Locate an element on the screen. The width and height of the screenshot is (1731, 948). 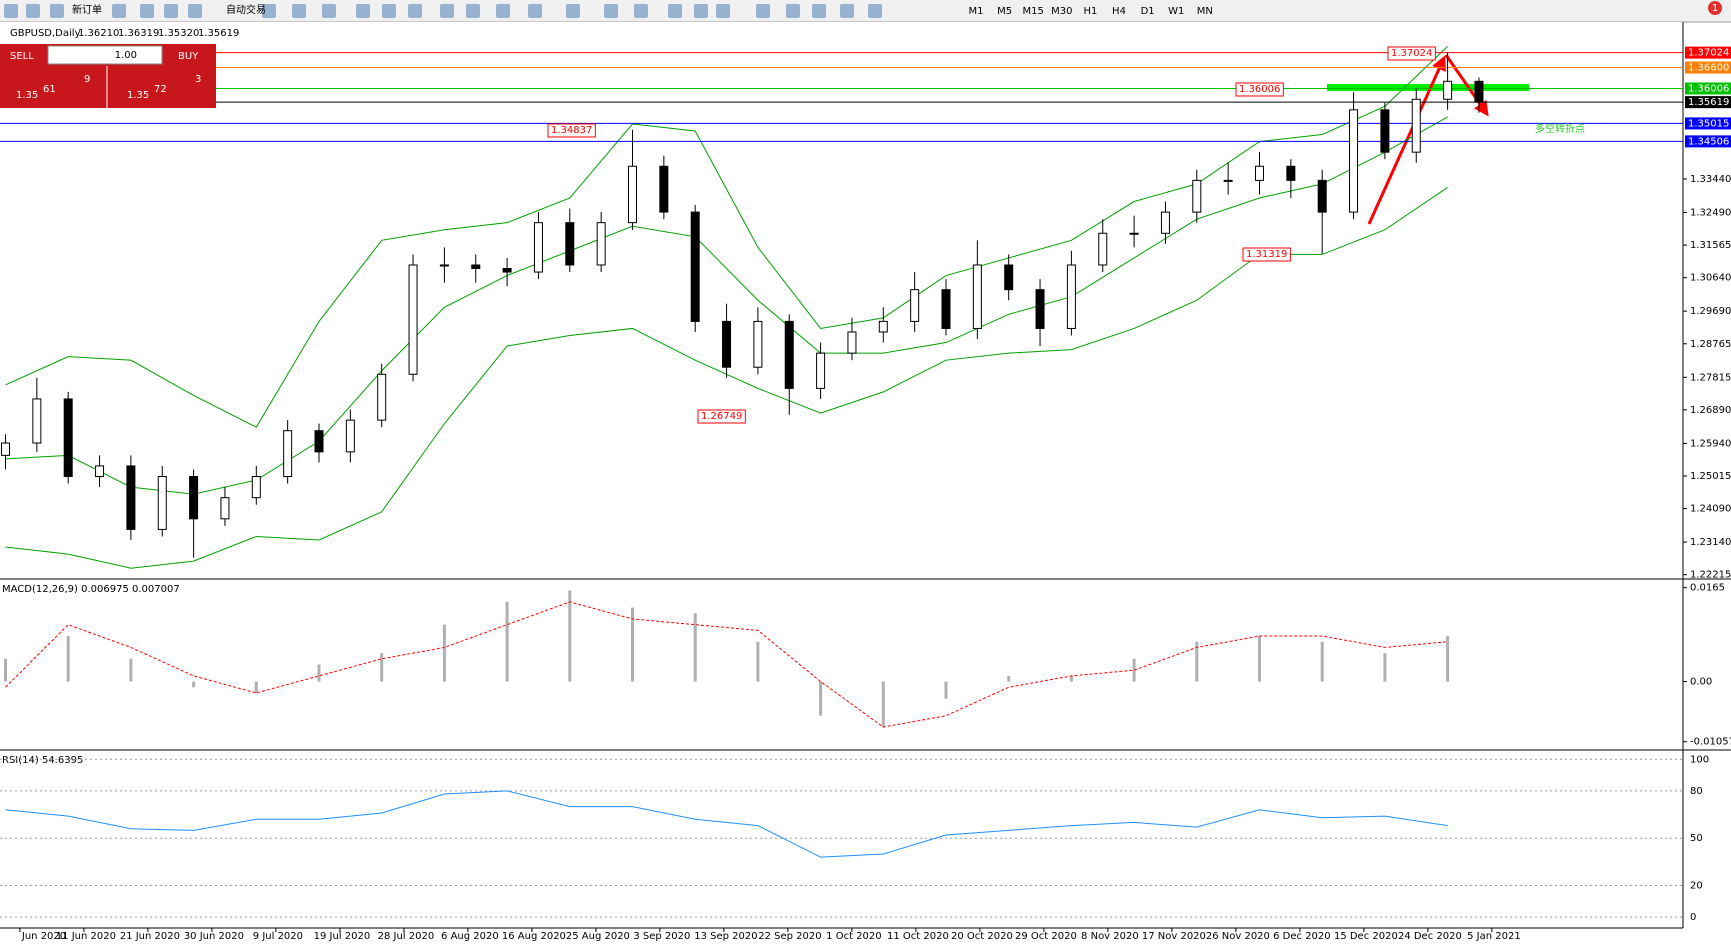
annotation: 1.31319 is located at coordinates (1266, 254).